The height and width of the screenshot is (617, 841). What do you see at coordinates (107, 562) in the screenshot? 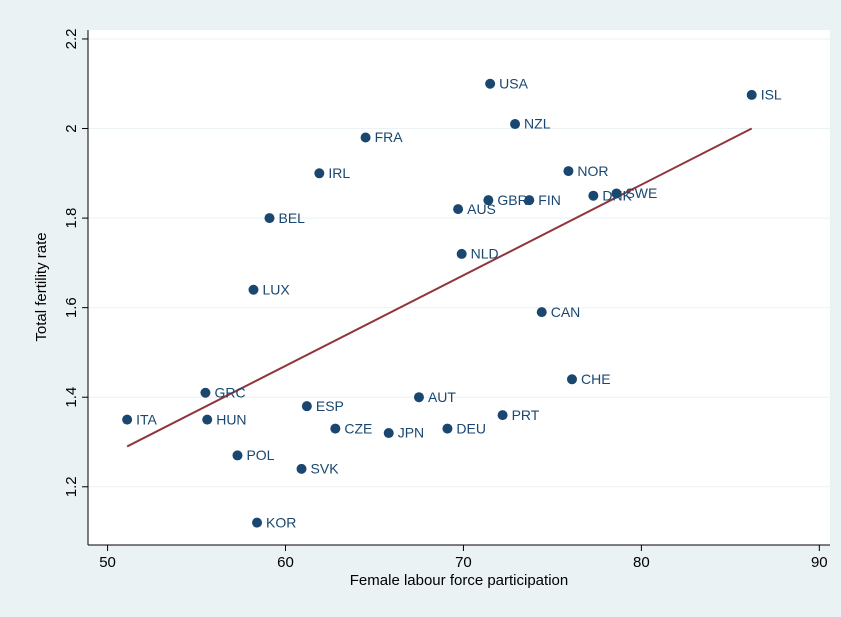
I see `x-tick-label: 50` at bounding box center [107, 562].